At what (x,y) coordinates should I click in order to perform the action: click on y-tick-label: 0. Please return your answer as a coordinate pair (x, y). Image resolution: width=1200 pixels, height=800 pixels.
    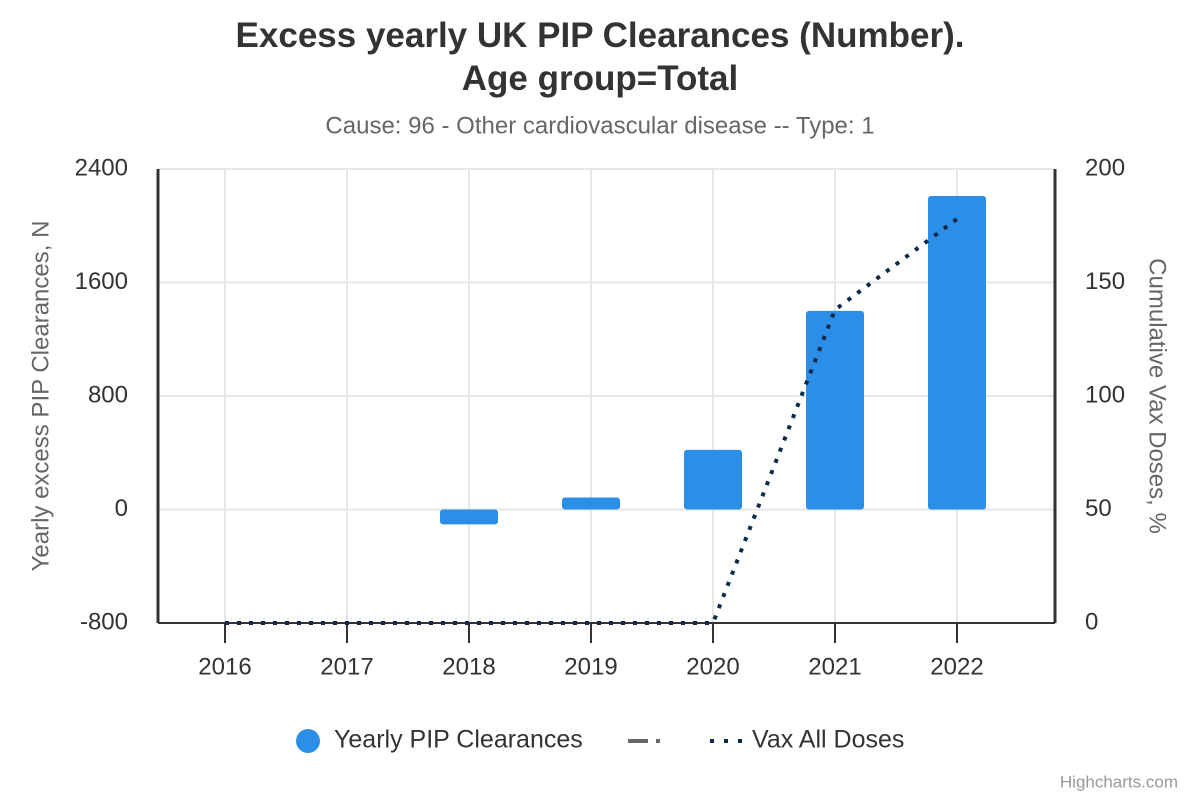
    Looking at the image, I should click on (121, 508).